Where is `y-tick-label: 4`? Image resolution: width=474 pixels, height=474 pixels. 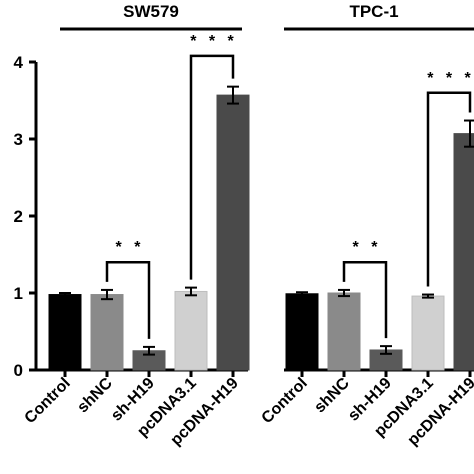 y-tick-label: 4 is located at coordinates (19, 62).